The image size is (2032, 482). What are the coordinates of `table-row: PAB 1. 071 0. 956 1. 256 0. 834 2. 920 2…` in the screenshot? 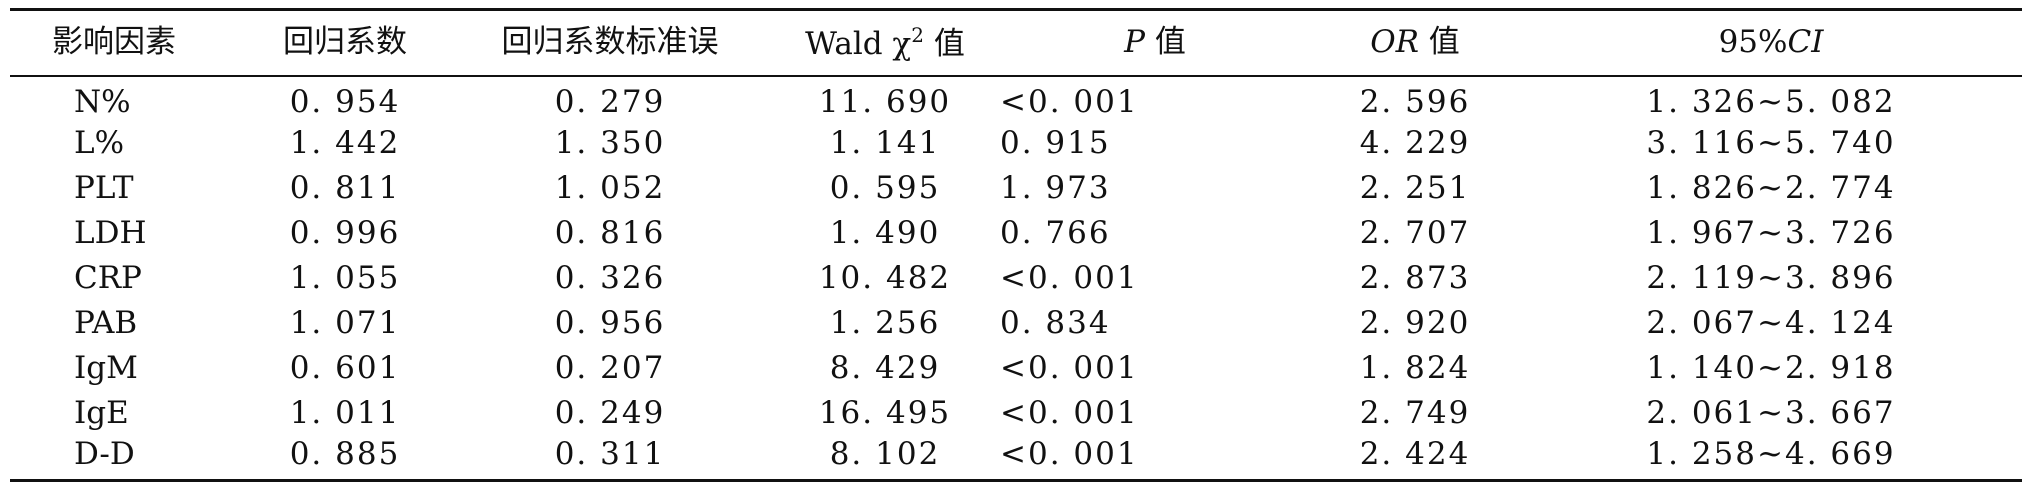 It's located at (1016, 323).